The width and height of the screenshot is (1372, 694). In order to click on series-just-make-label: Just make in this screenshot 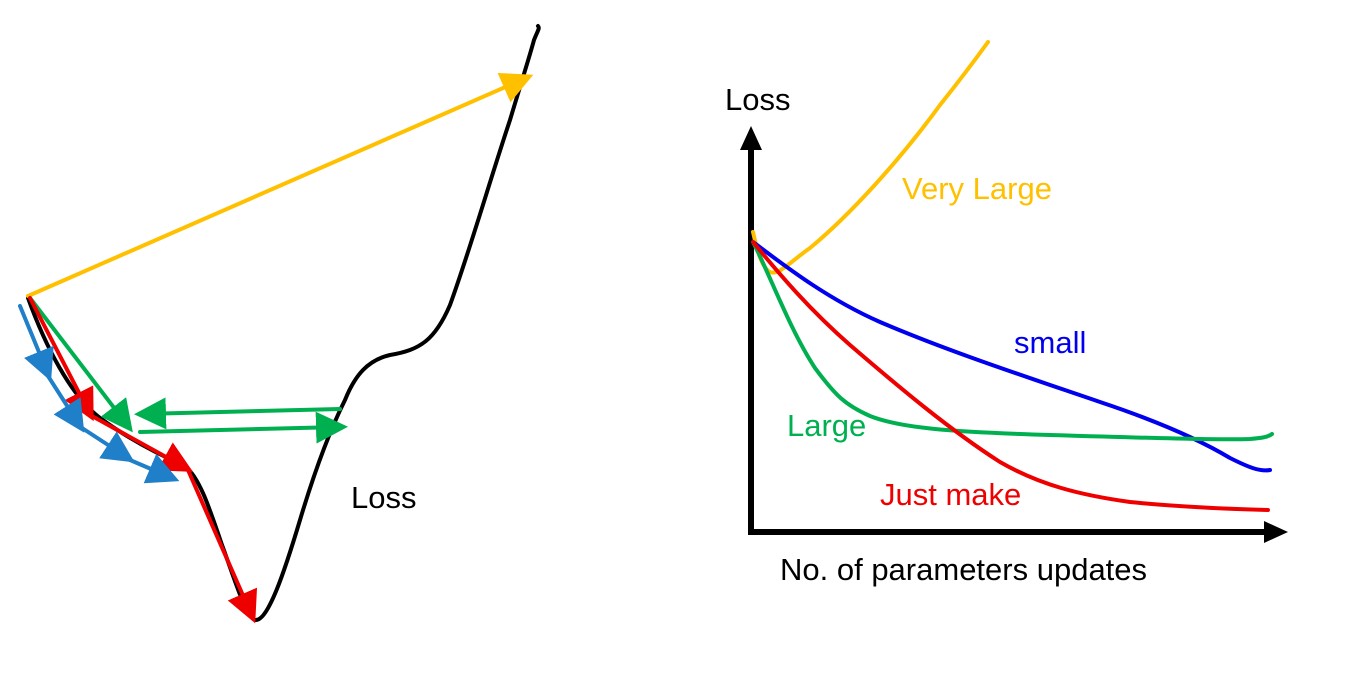, I will do `click(950, 494)`.